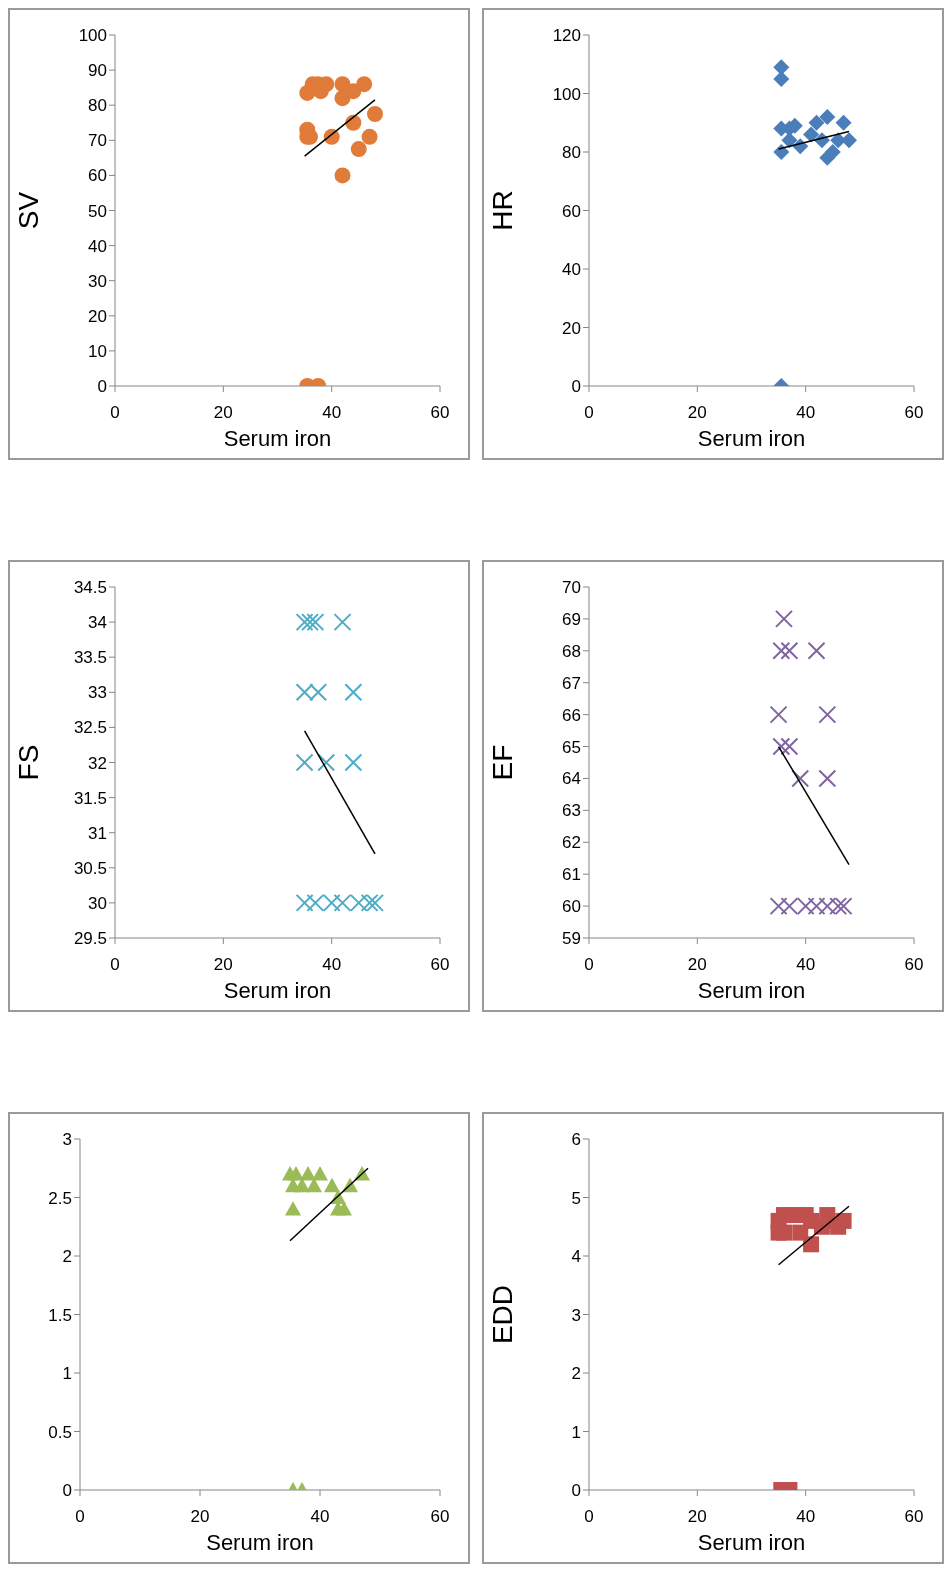  Describe the element at coordinates (576, 1140) in the screenshot. I see `y-tick-label: 6` at that location.